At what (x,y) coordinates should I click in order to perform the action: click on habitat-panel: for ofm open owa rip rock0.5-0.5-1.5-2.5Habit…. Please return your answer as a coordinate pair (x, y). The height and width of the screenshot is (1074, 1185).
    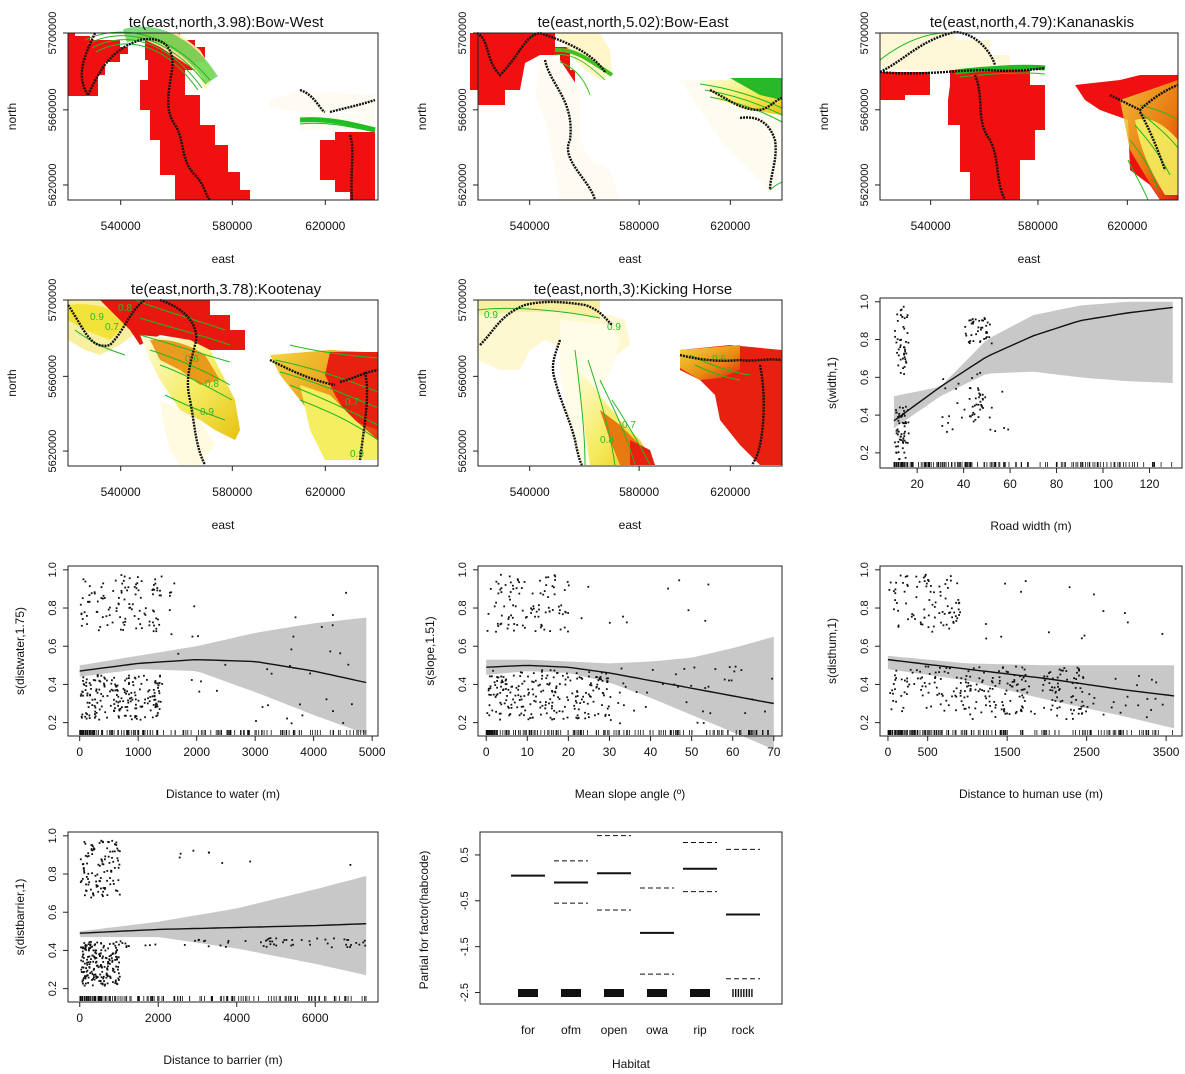
    Looking at the image, I should click on (600, 951).